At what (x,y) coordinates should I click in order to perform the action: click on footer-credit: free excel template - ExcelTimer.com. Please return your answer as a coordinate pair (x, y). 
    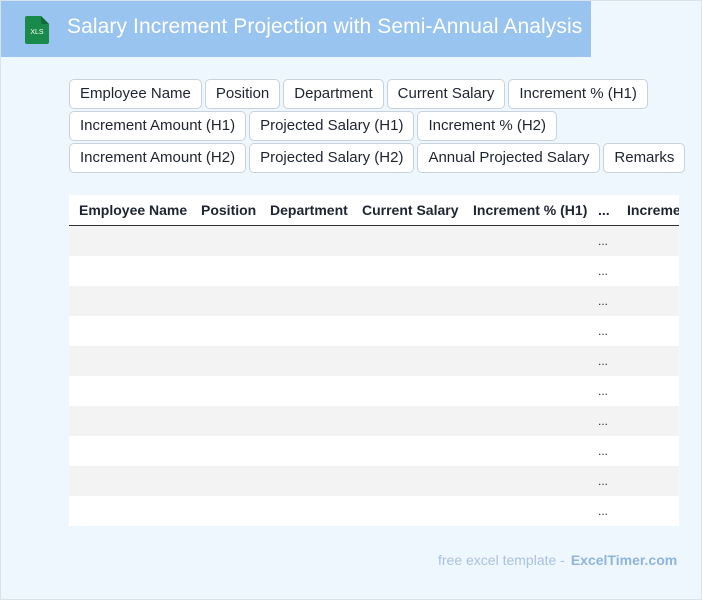
    Looking at the image, I should click on (557, 560).